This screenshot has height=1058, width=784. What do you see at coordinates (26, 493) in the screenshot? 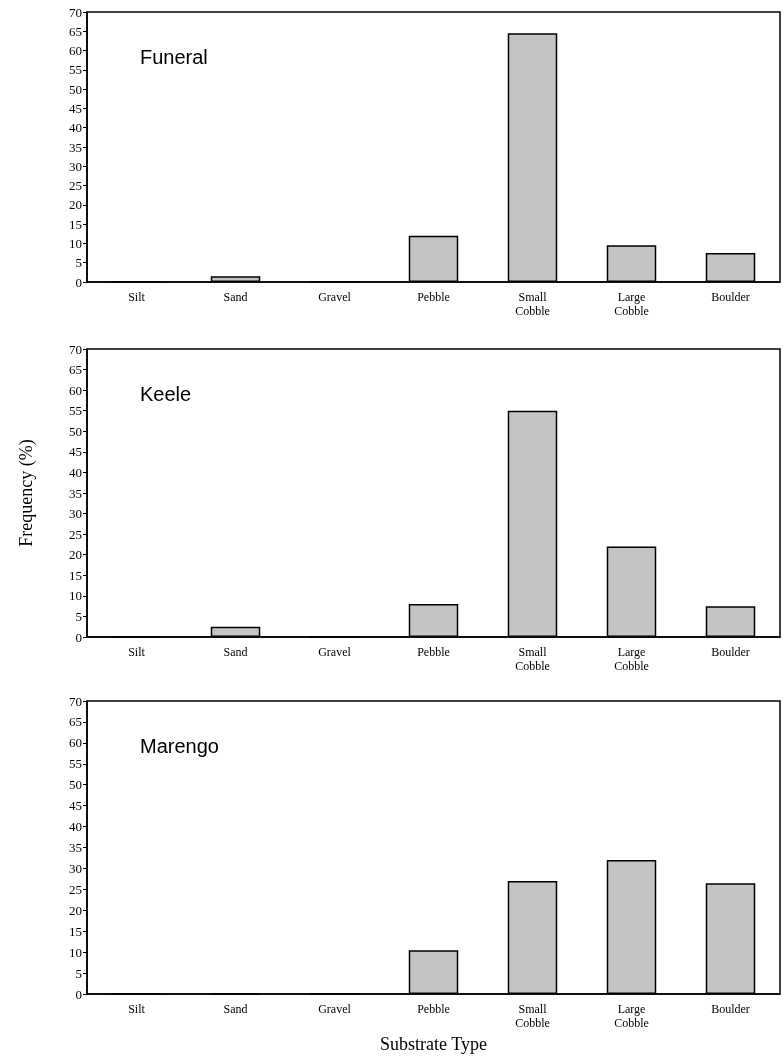
I see `y-axis-title: Frequency (%)` at bounding box center [26, 493].